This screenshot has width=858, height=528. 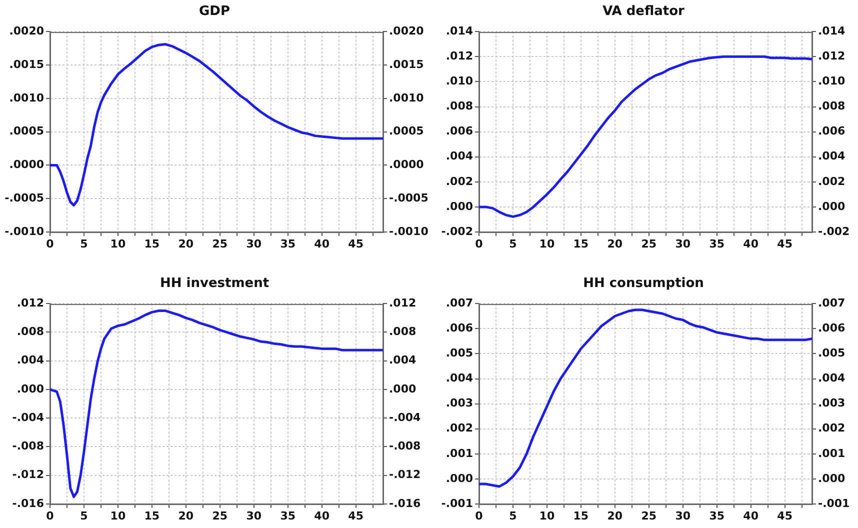 What do you see at coordinates (408, 197) in the screenshot?
I see `y2-tick-label: -.0005` at bounding box center [408, 197].